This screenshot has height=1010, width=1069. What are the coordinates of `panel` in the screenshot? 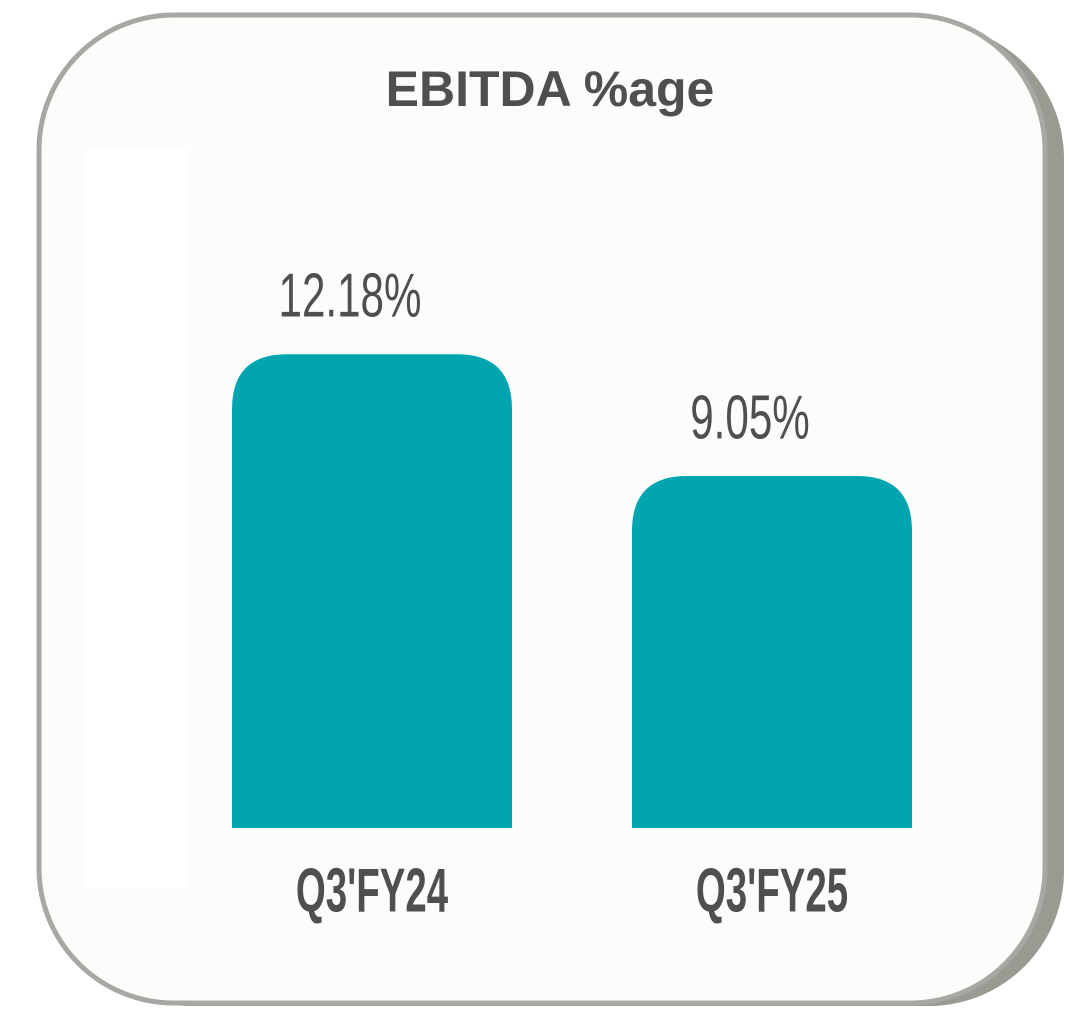 It's located at (137, 519).